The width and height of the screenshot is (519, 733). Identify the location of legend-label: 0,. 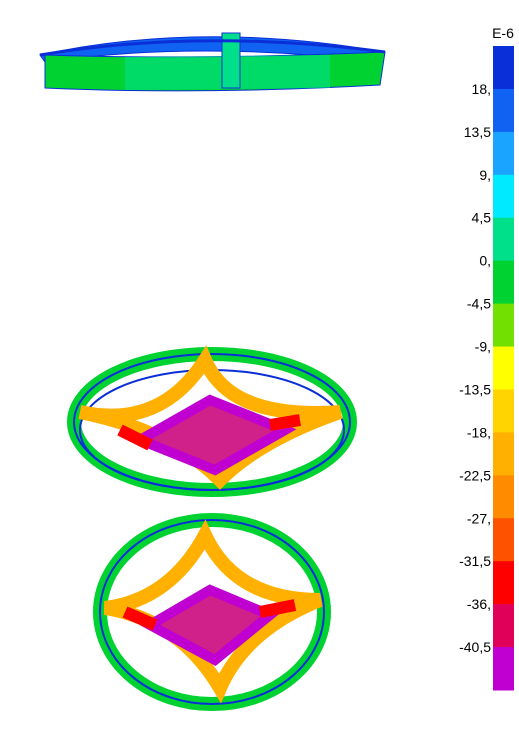
(485, 261).